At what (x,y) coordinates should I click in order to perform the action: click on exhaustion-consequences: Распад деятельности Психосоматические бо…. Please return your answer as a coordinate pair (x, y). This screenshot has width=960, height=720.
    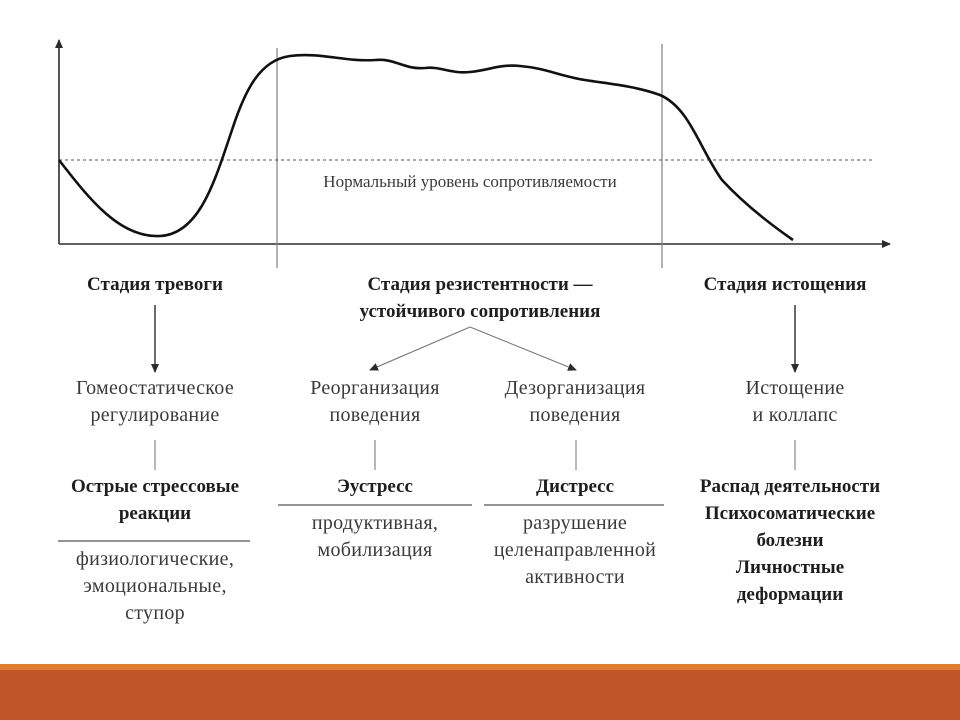
    Looking at the image, I should click on (790, 540).